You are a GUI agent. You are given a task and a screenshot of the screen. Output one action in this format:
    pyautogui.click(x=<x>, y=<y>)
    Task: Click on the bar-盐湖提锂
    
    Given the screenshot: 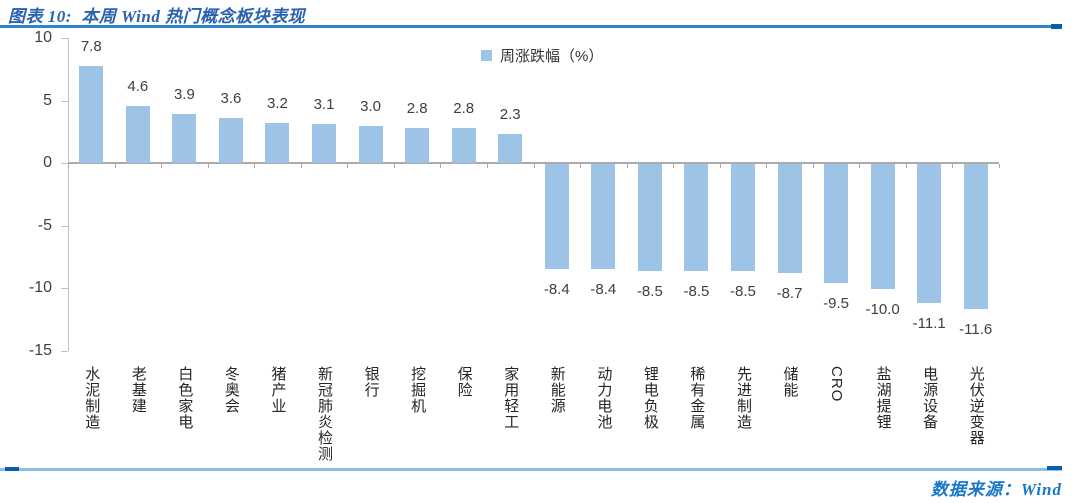 What is the action you would take?
    pyautogui.click(x=882, y=227)
    